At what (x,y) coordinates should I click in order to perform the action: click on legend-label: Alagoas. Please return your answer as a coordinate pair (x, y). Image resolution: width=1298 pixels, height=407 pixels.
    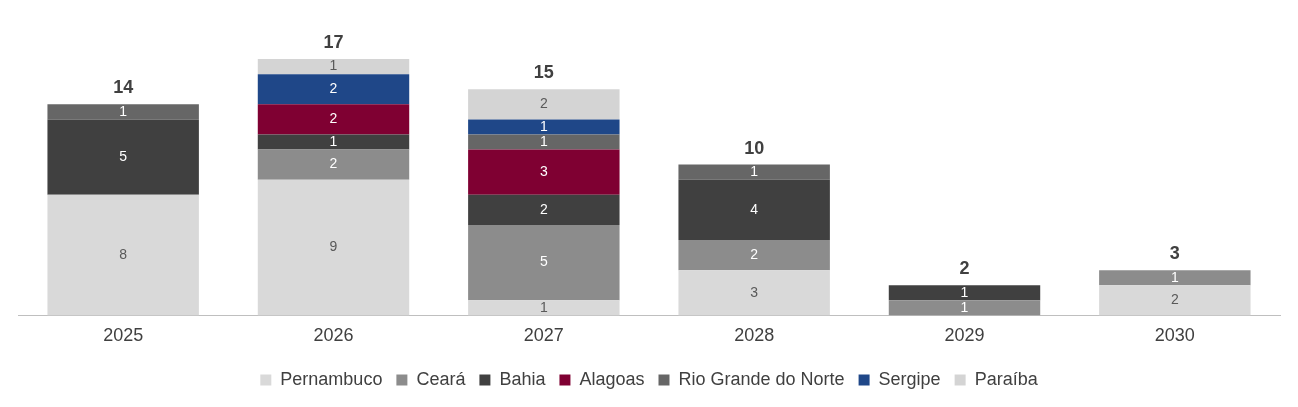
    Looking at the image, I should click on (612, 378).